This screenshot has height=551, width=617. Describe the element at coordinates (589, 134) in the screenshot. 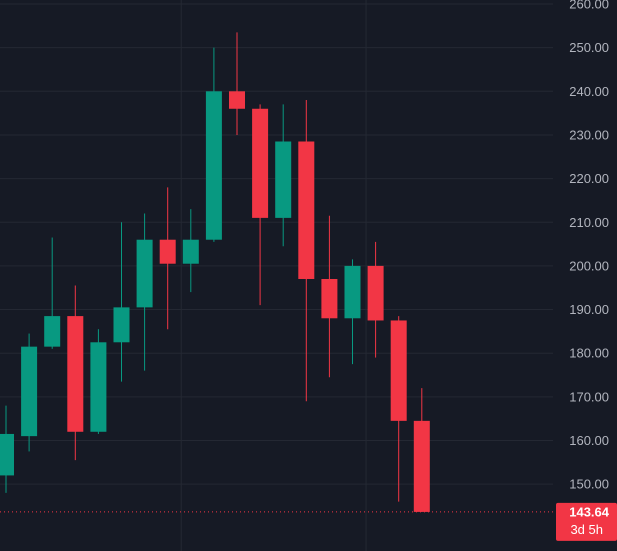

I see `price-axis-label: 230.00` at that location.